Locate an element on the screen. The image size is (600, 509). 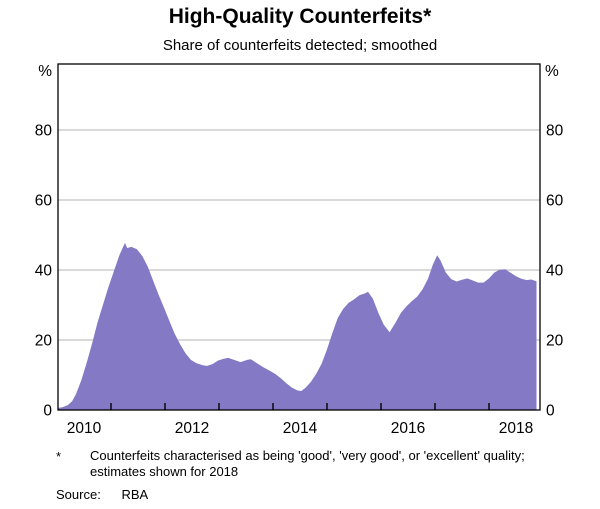
footnote-marker: * is located at coordinates (59, 456).